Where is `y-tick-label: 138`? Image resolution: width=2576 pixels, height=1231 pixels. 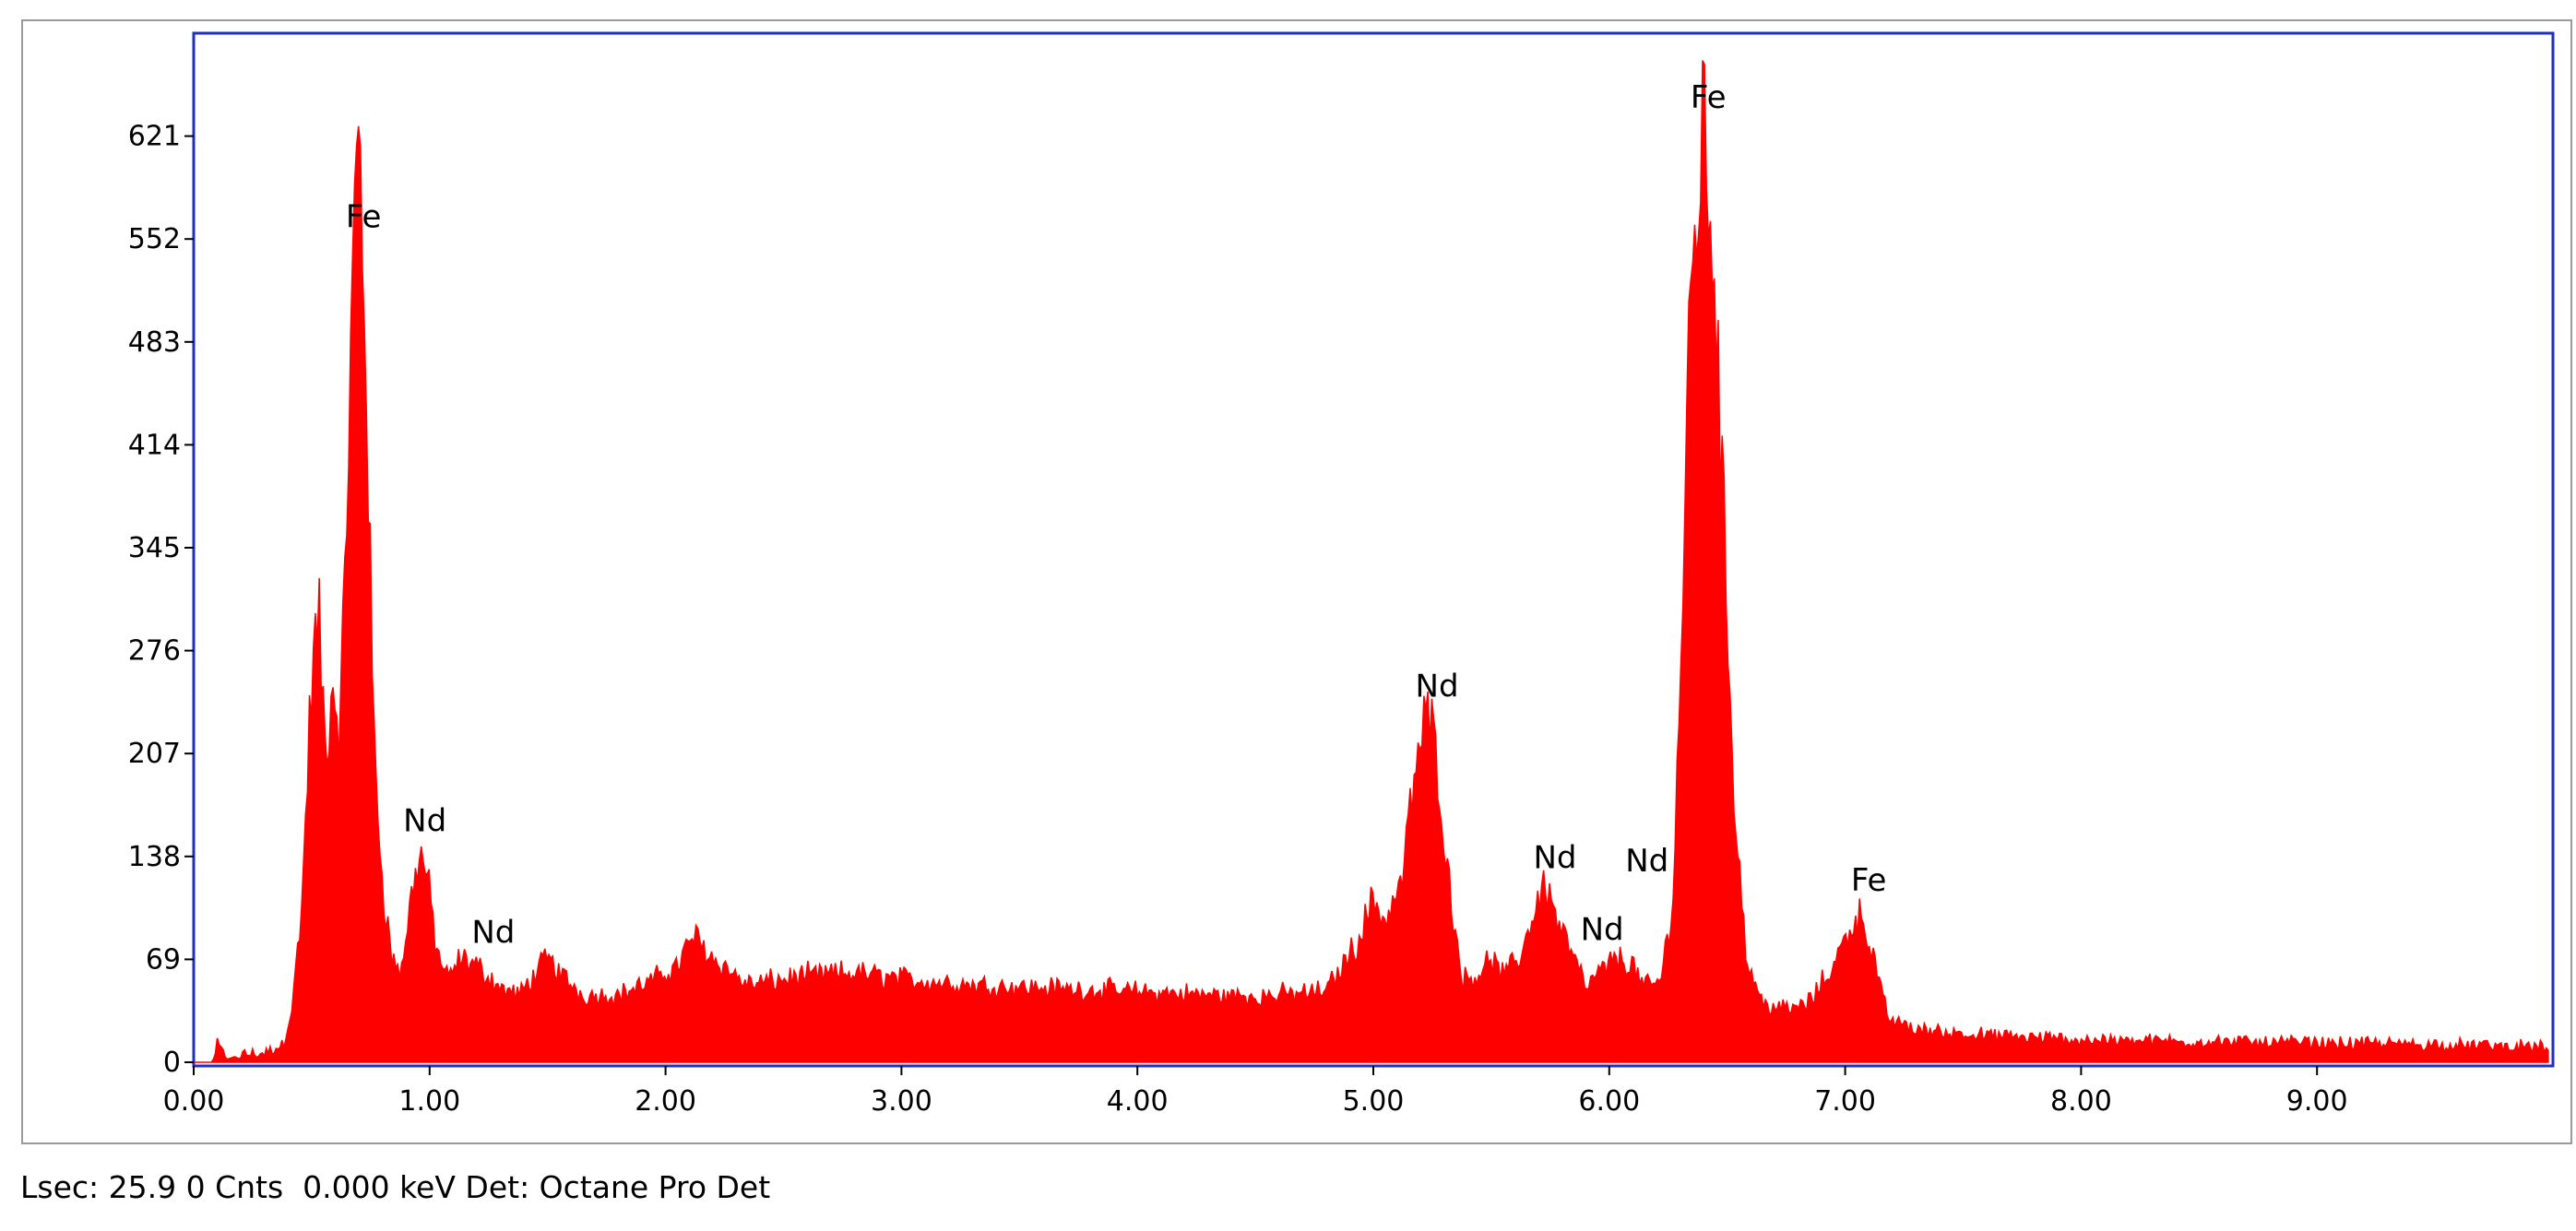
y-tick-label: 138 is located at coordinates (154, 857).